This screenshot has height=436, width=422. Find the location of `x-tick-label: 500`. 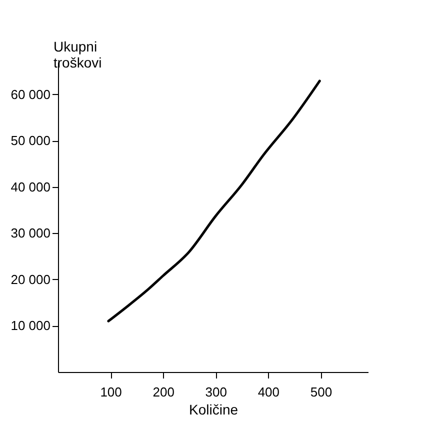

x-tick-label: 500 is located at coordinates (321, 392).